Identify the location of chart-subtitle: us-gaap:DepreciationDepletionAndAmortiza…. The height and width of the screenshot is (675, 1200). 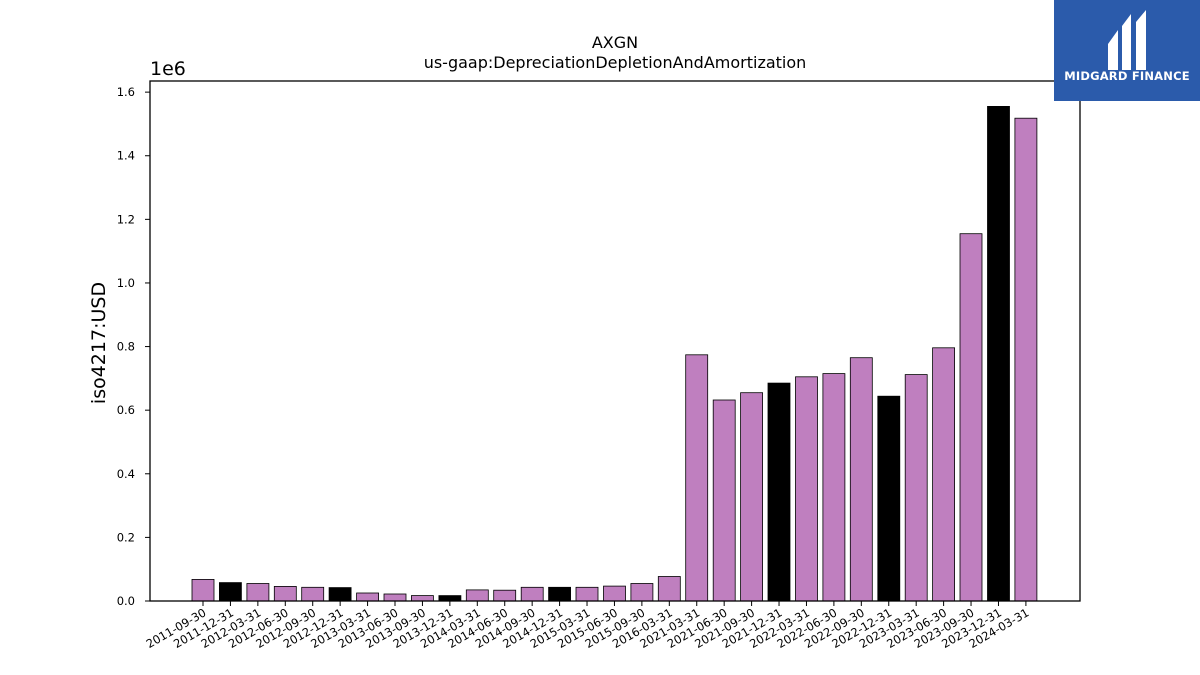
(615, 62).